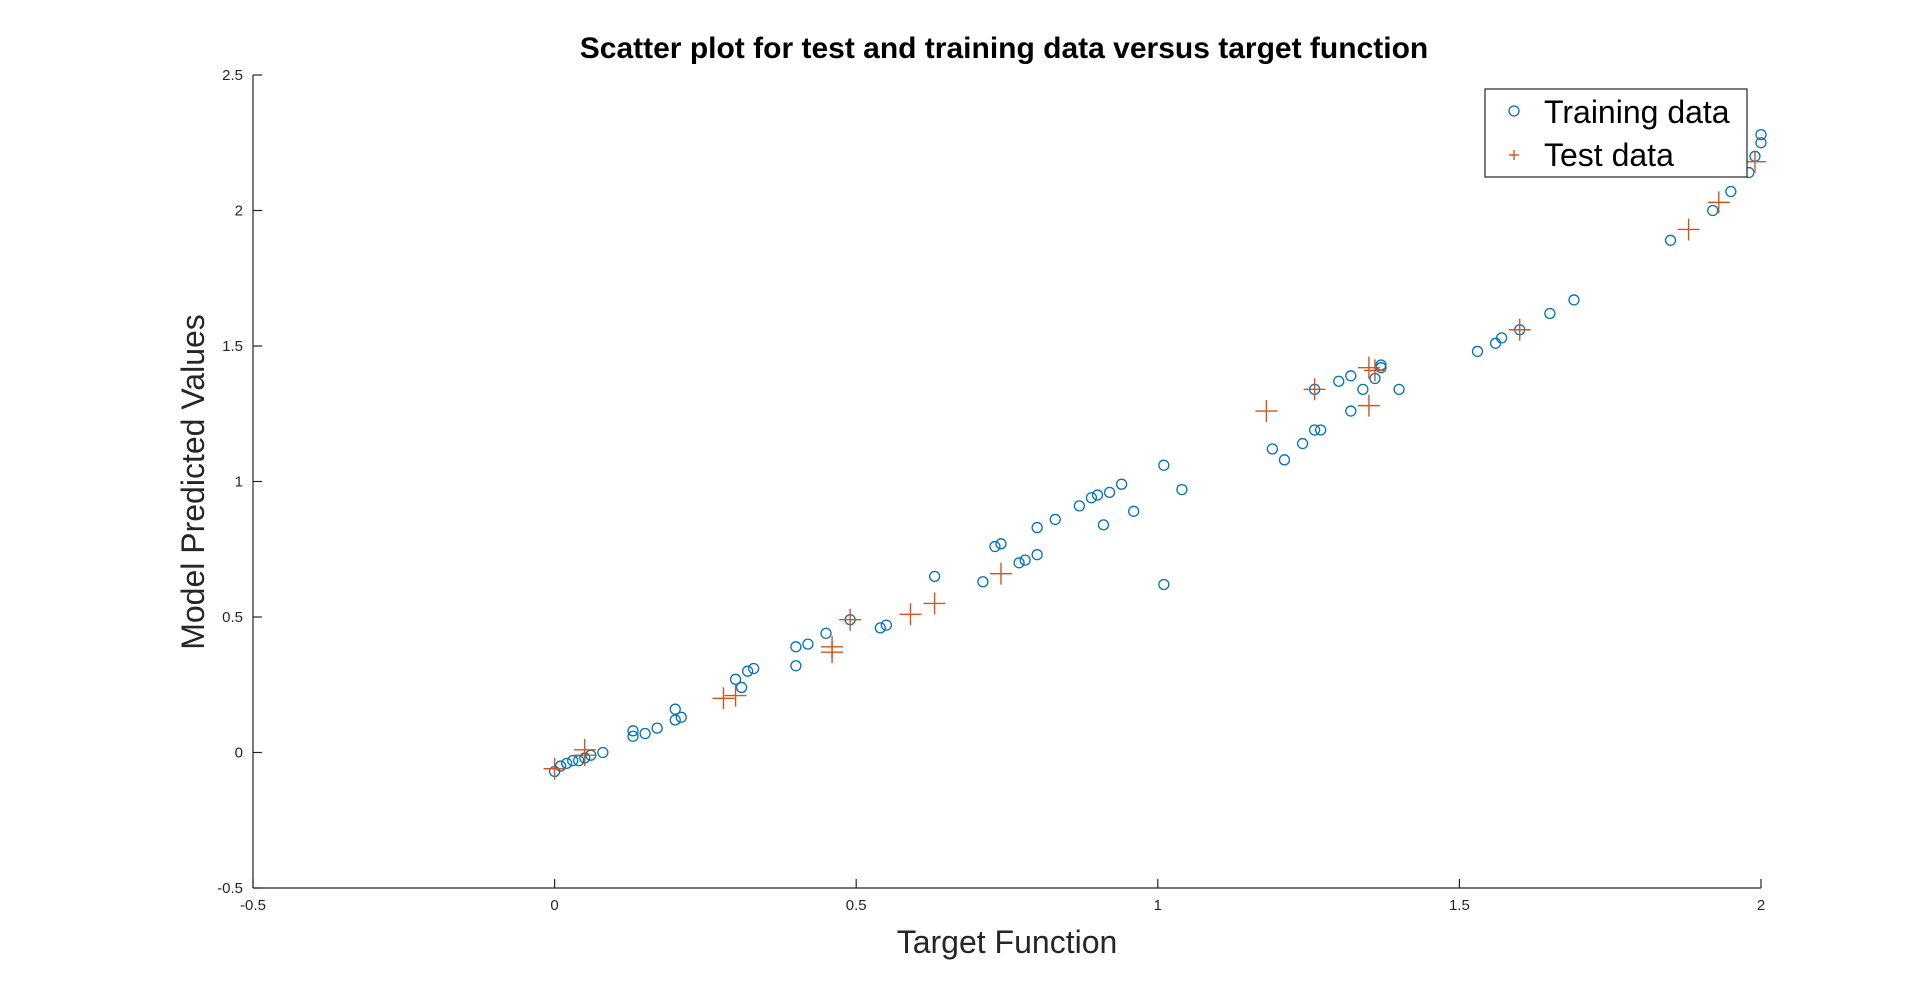  What do you see at coordinates (1007, 942) in the screenshot?
I see `x-axis-label: Target Function` at bounding box center [1007, 942].